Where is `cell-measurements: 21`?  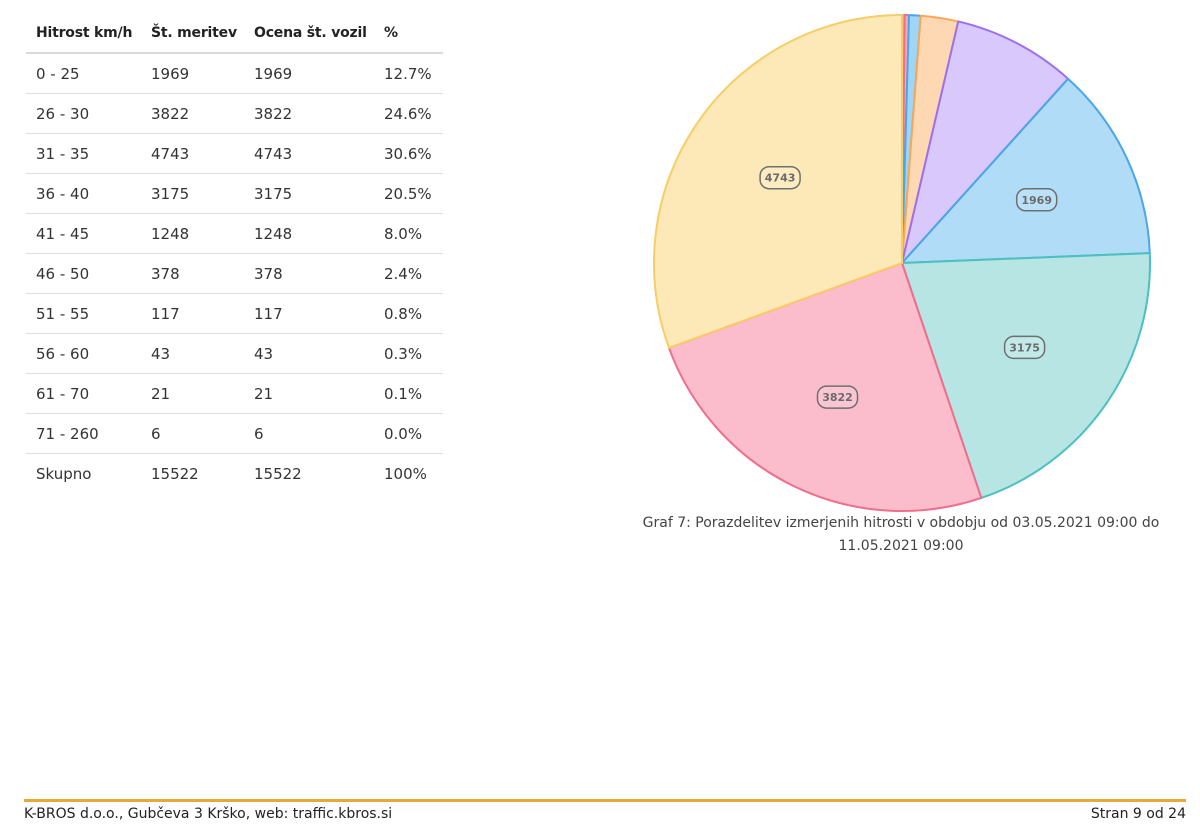 cell-measurements: 21 is located at coordinates (192, 393).